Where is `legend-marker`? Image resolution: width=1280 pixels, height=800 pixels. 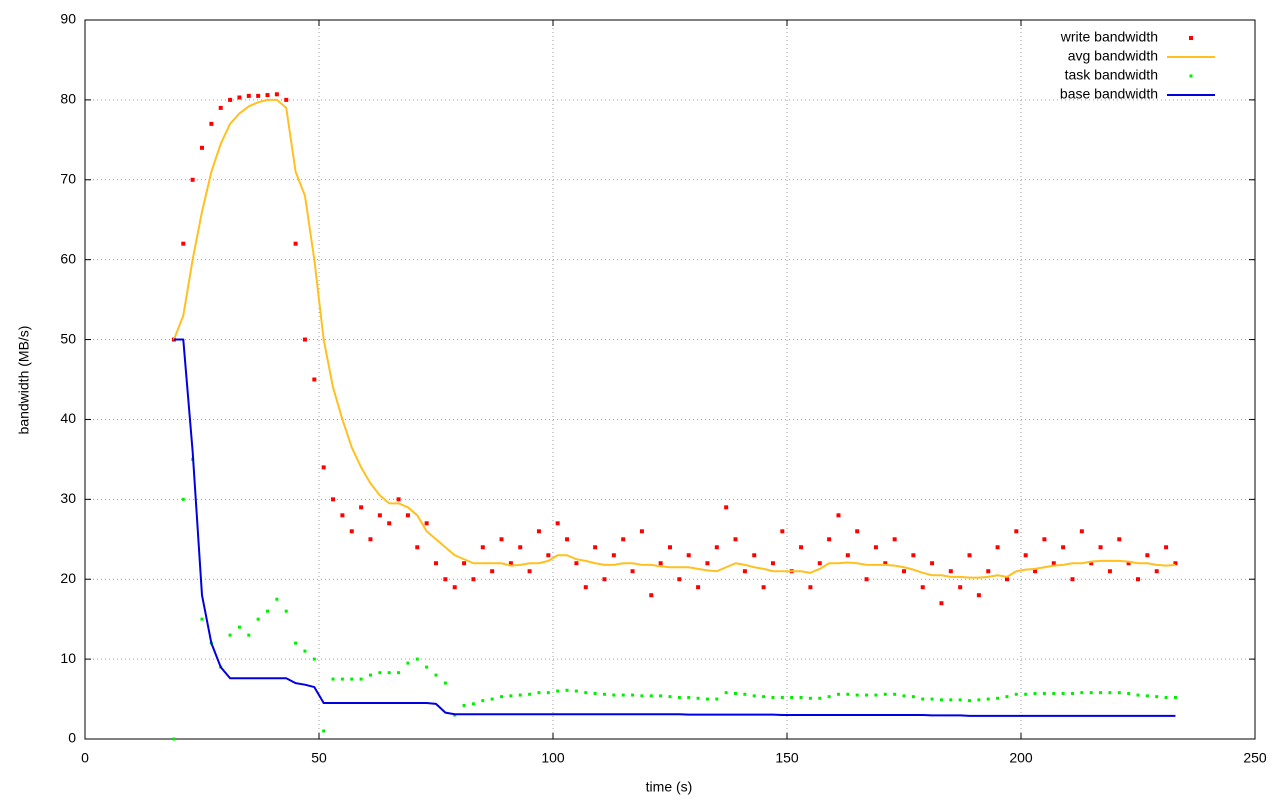 legend-marker is located at coordinates (1191, 38).